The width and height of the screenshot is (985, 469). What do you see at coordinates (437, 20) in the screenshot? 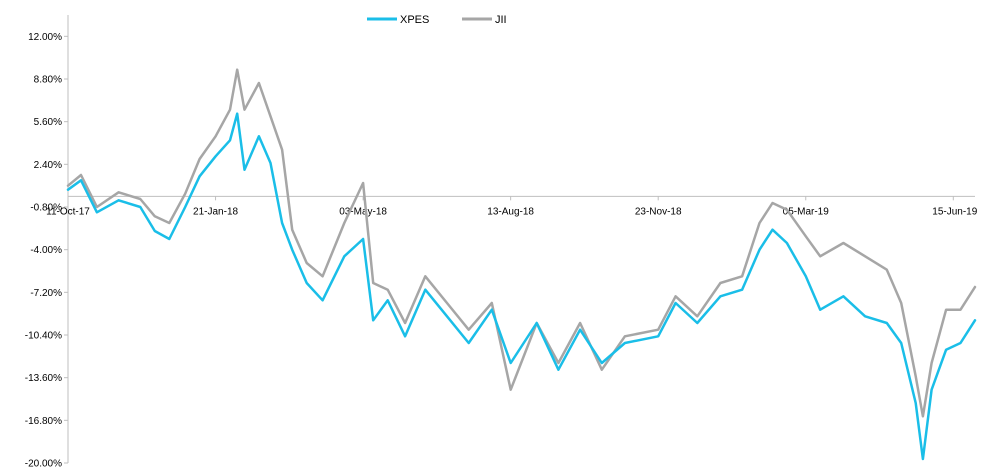
I see `legend: XPES JII` at bounding box center [437, 20].